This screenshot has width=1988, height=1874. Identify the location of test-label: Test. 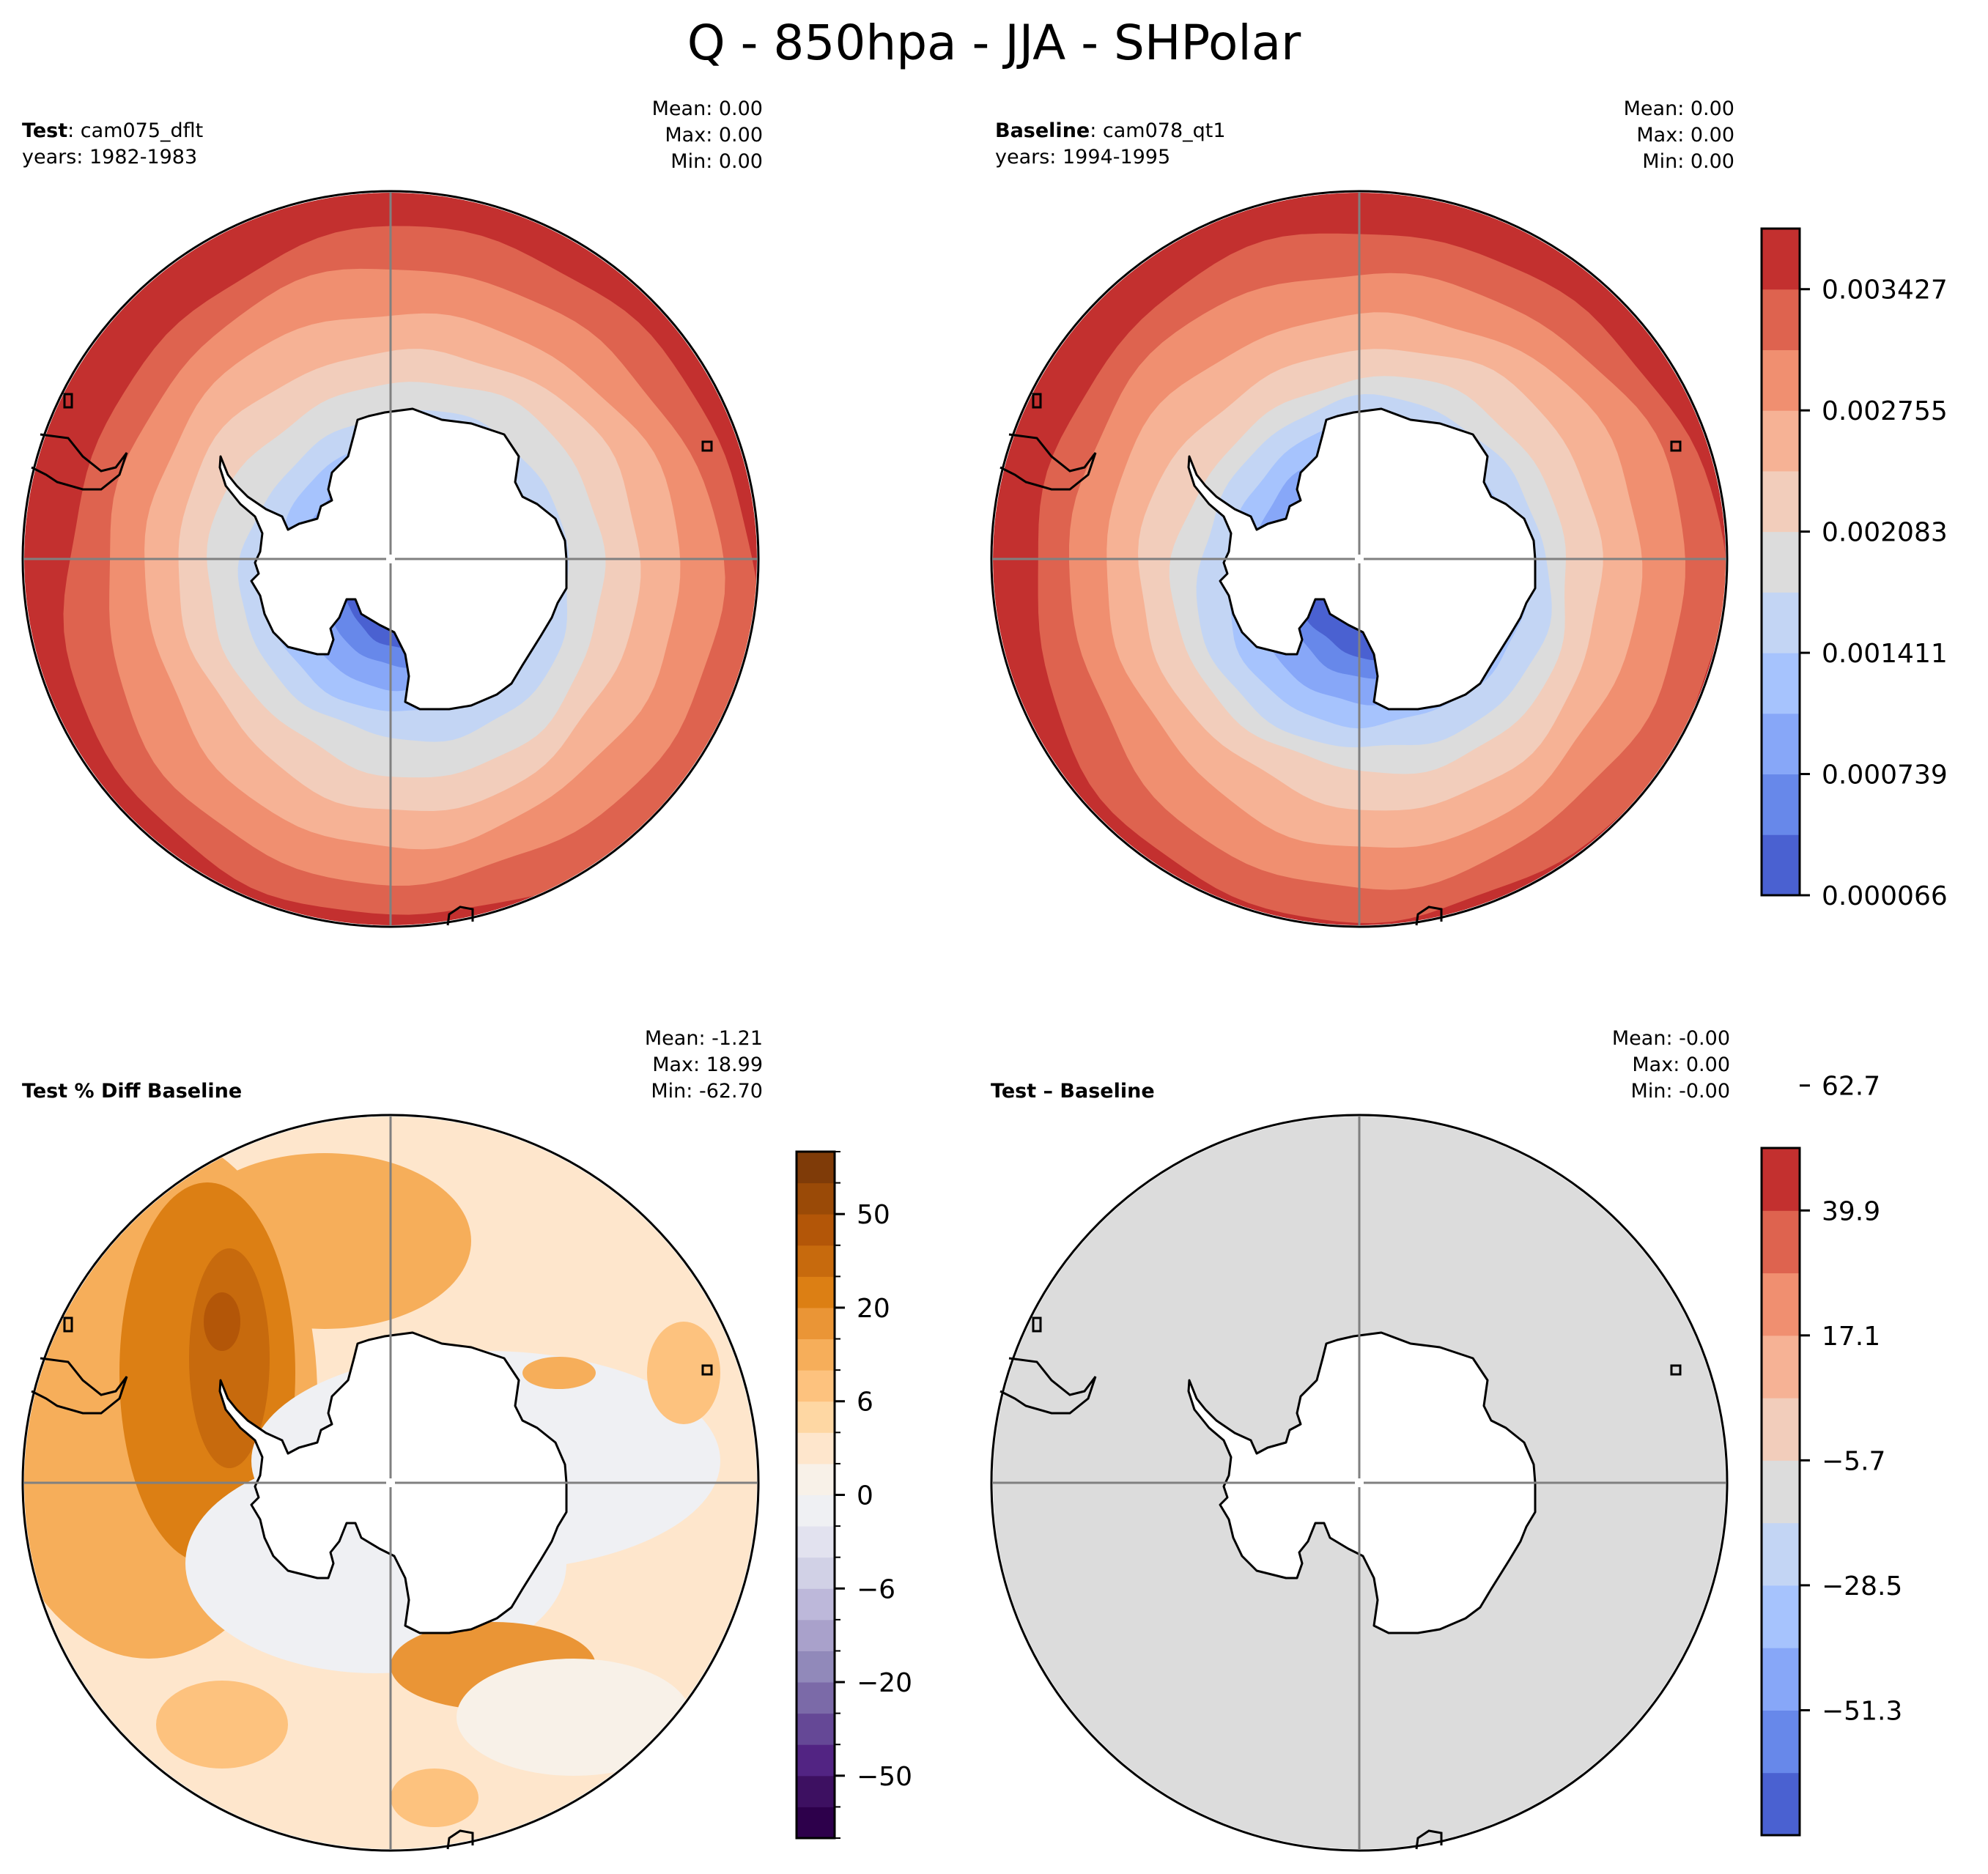
(45, 130).